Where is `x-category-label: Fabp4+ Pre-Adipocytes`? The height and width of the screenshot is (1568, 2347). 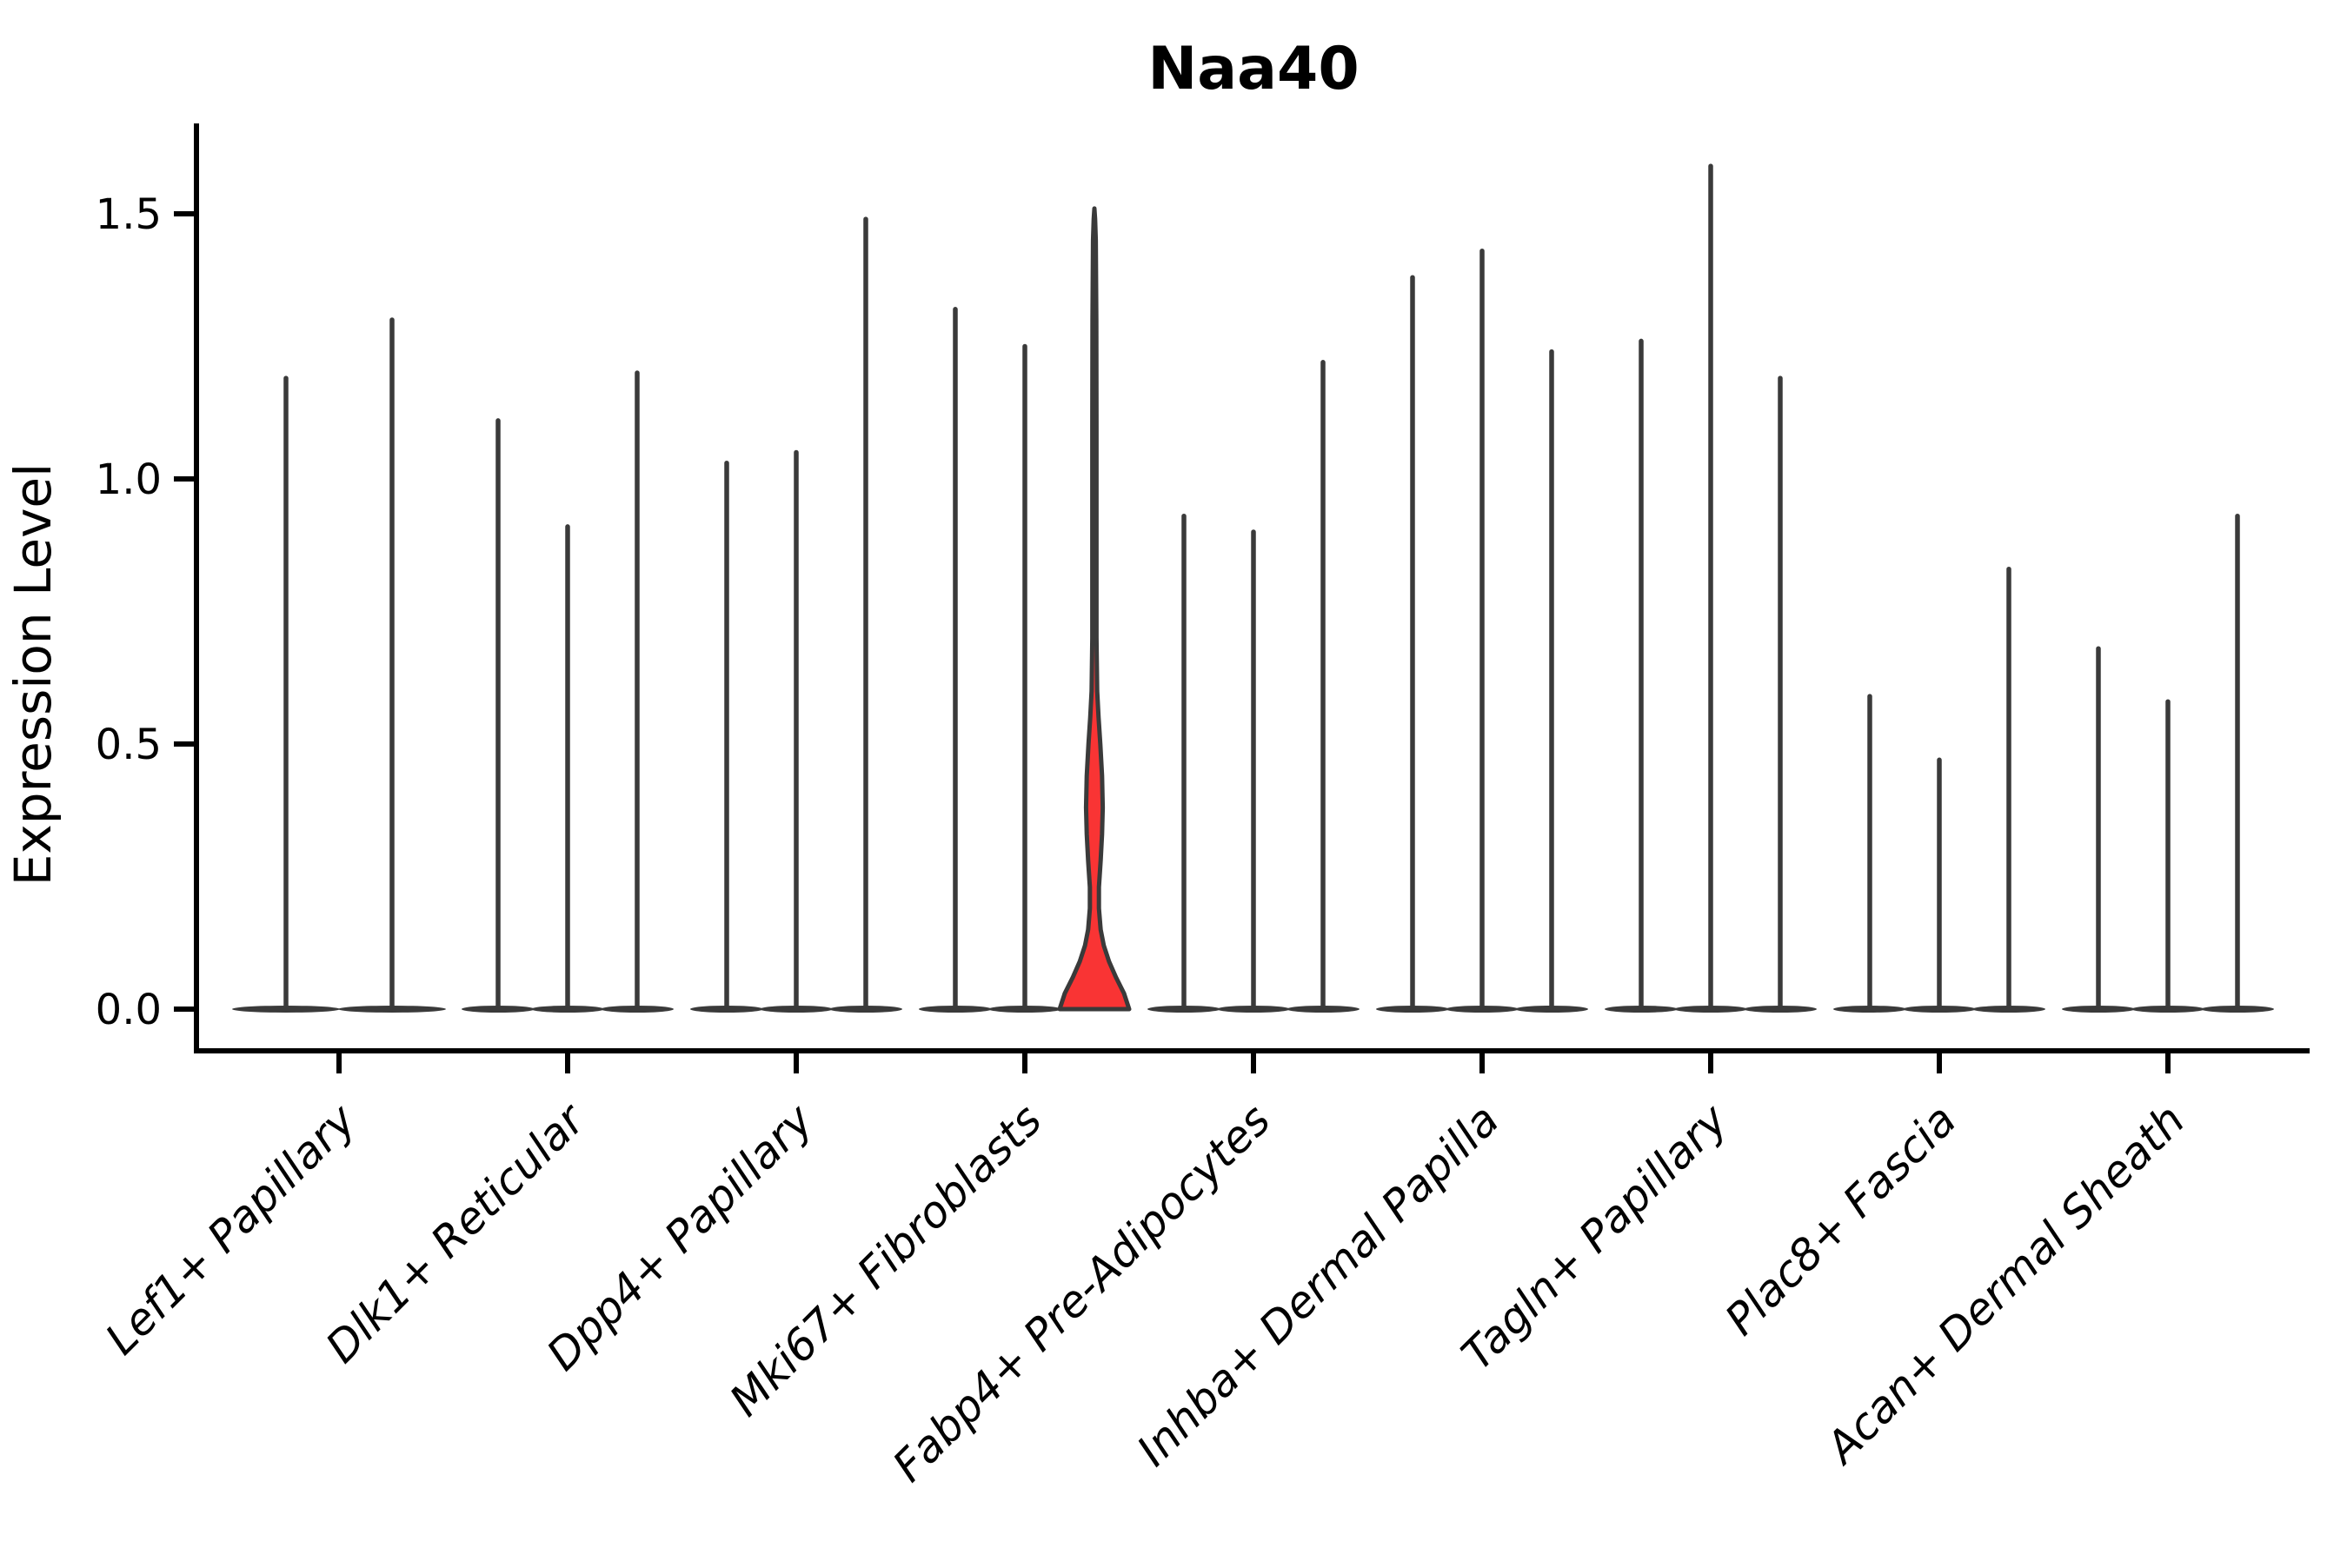
x-category-label: Fabp4+ Pre-Adipocytes is located at coordinates (1082, 1293).